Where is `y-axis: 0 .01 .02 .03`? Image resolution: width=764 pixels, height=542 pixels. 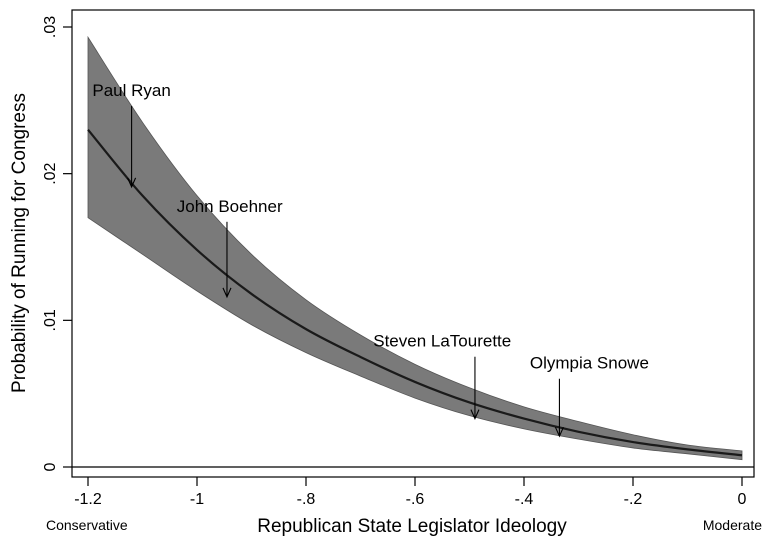 y-axis: 0 .01 .02 .03 is located at coordinates (57, 243).